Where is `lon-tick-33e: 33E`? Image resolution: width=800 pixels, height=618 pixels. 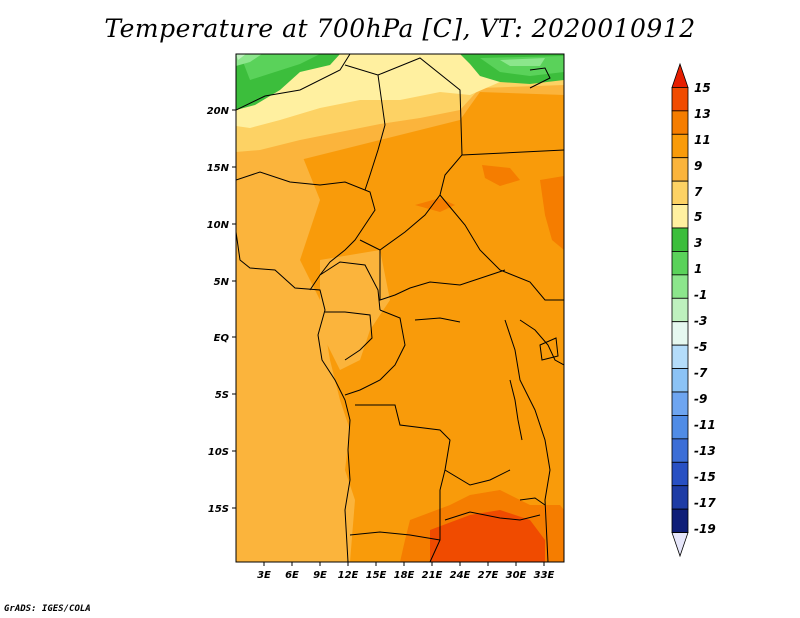 lon-tick-33e: 33E is located at coordinates (544, 575).